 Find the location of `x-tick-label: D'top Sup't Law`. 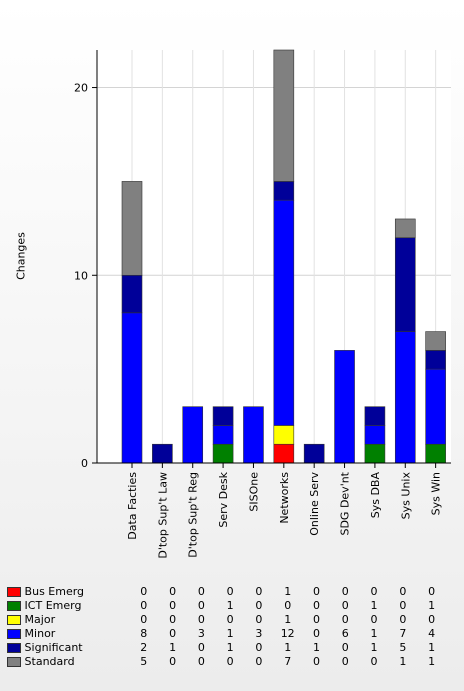

x-tick-label: D'top Sup't Law is located at coordinates (162, 515).